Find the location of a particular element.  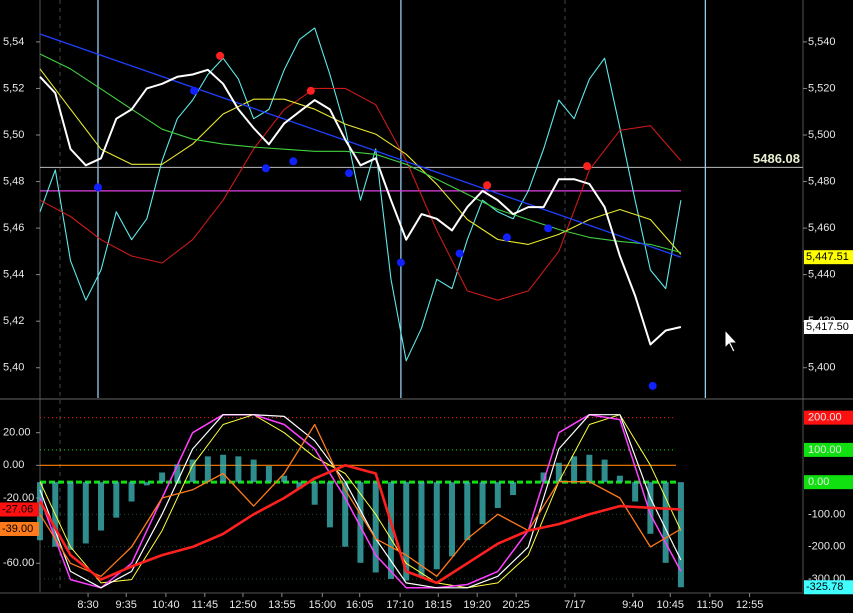

value-box-label: -27.06 is located at coordinates (17, 509).